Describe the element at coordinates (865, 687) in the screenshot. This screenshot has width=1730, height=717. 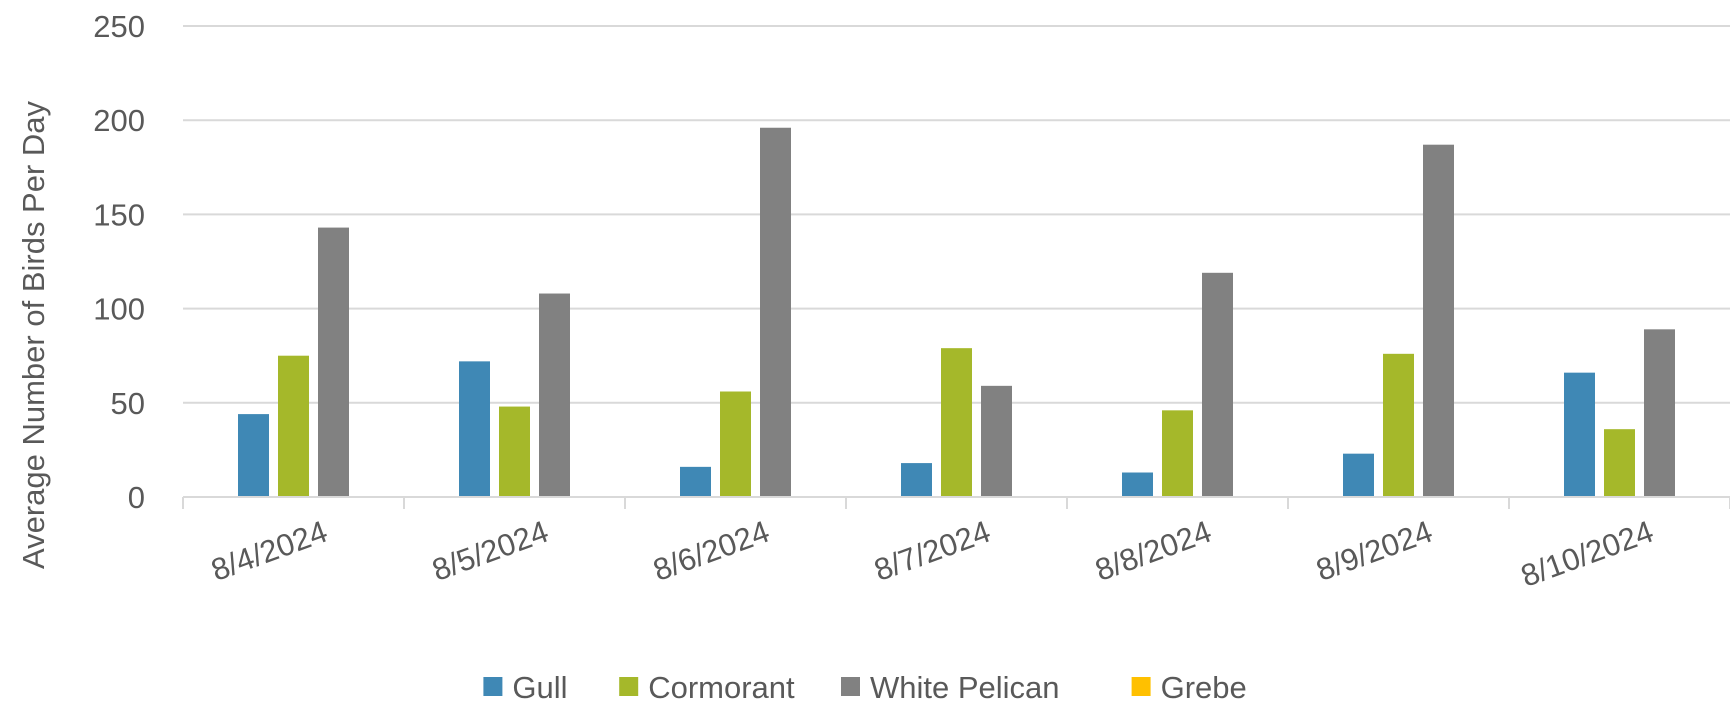
I see `legend: Gull Cormorant White Pelican Grebe` at that location.